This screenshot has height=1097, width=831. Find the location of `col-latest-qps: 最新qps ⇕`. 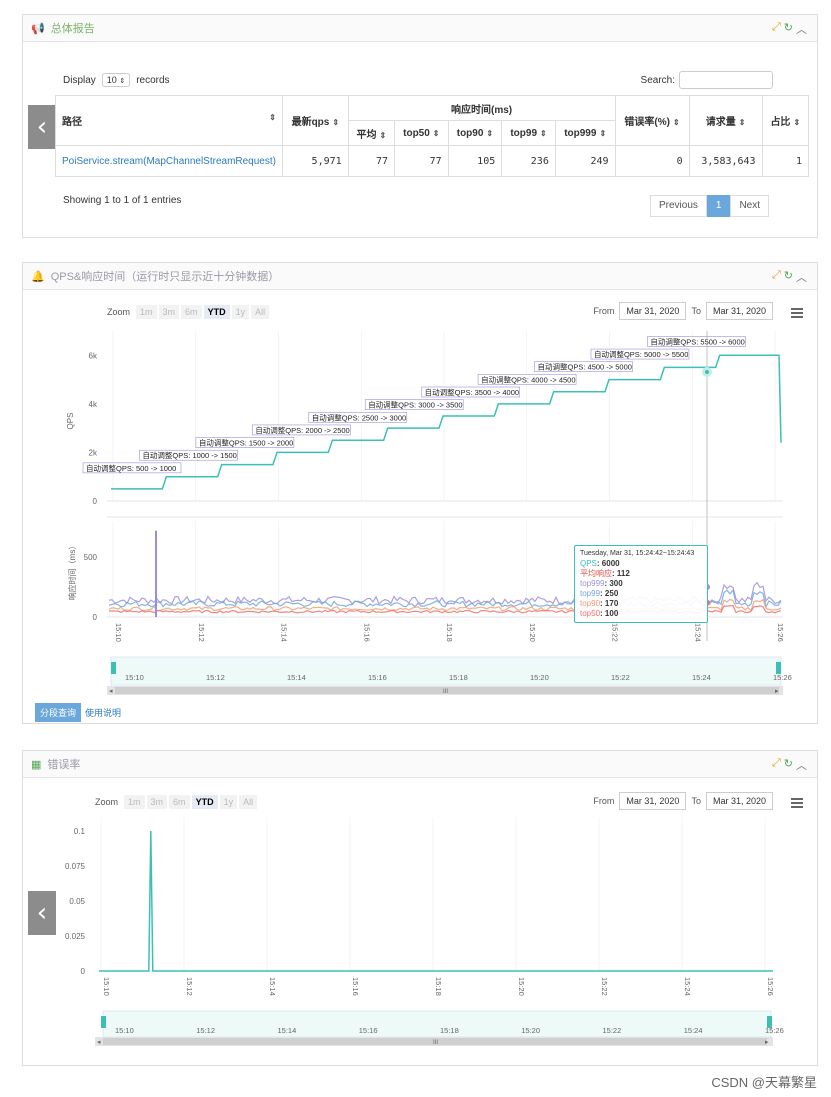

col-latest-qps: 最新qps ⇕ is located at coordinates (315, 120).